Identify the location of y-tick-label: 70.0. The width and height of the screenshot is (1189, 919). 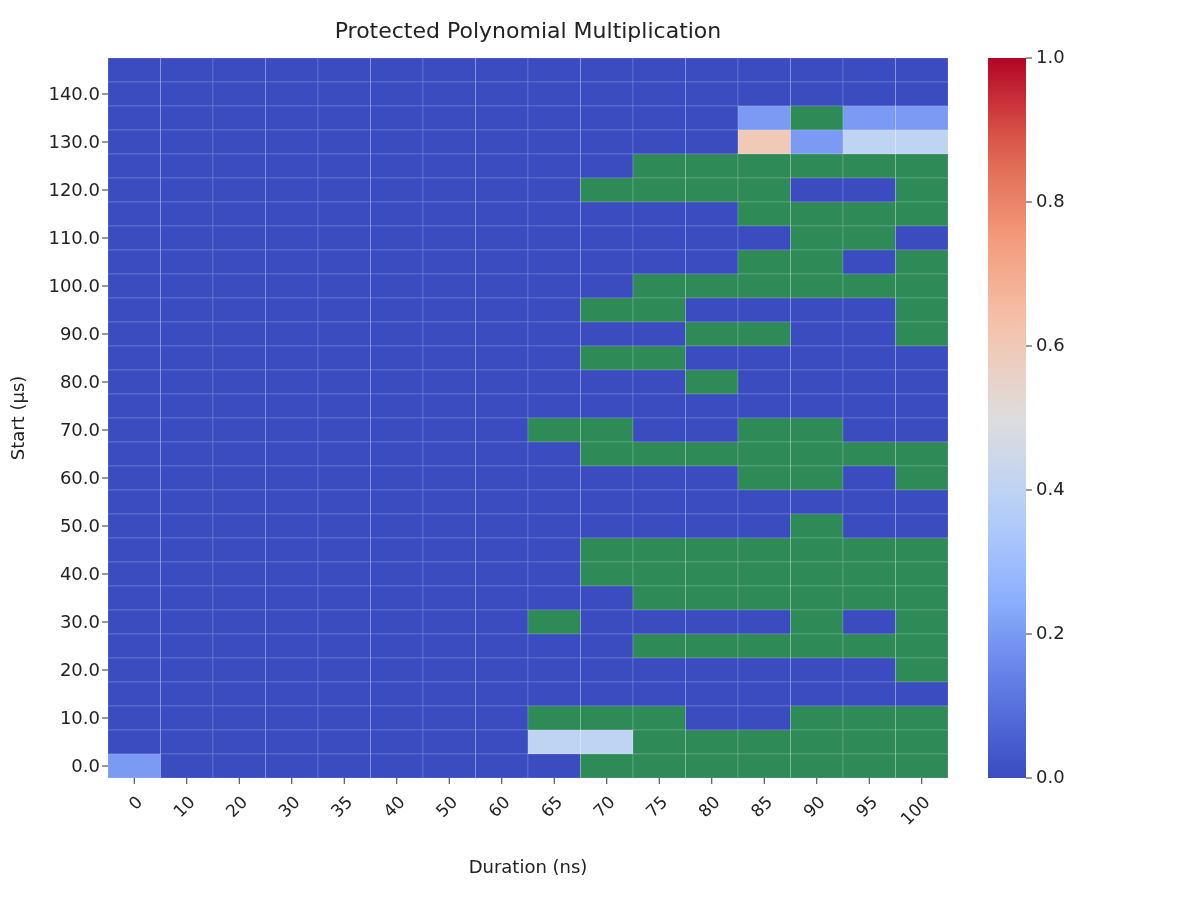
(79, 430).